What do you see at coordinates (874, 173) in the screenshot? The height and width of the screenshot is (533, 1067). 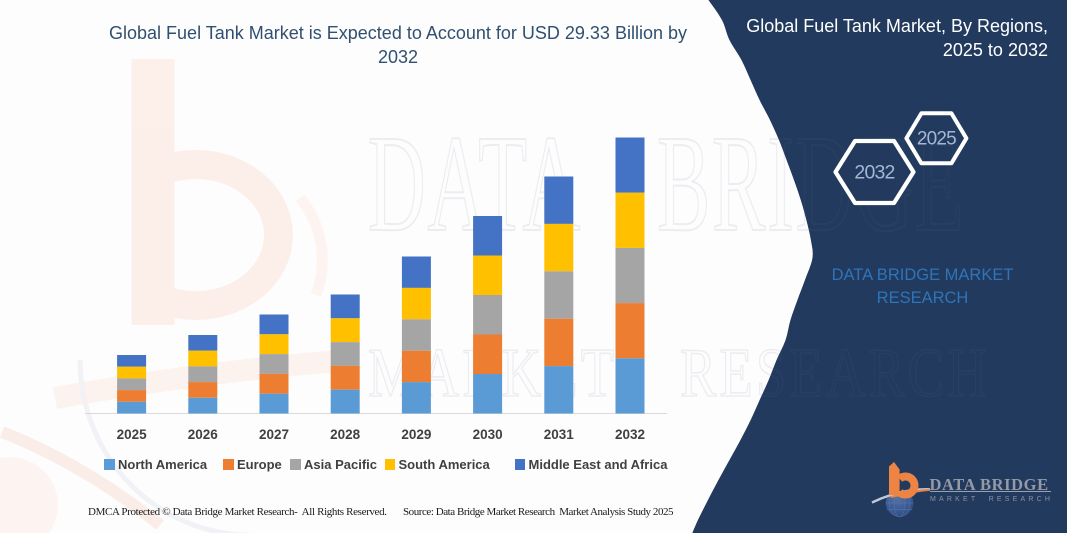 I see `svg-text: 2032` at bounding box center [874, 173].